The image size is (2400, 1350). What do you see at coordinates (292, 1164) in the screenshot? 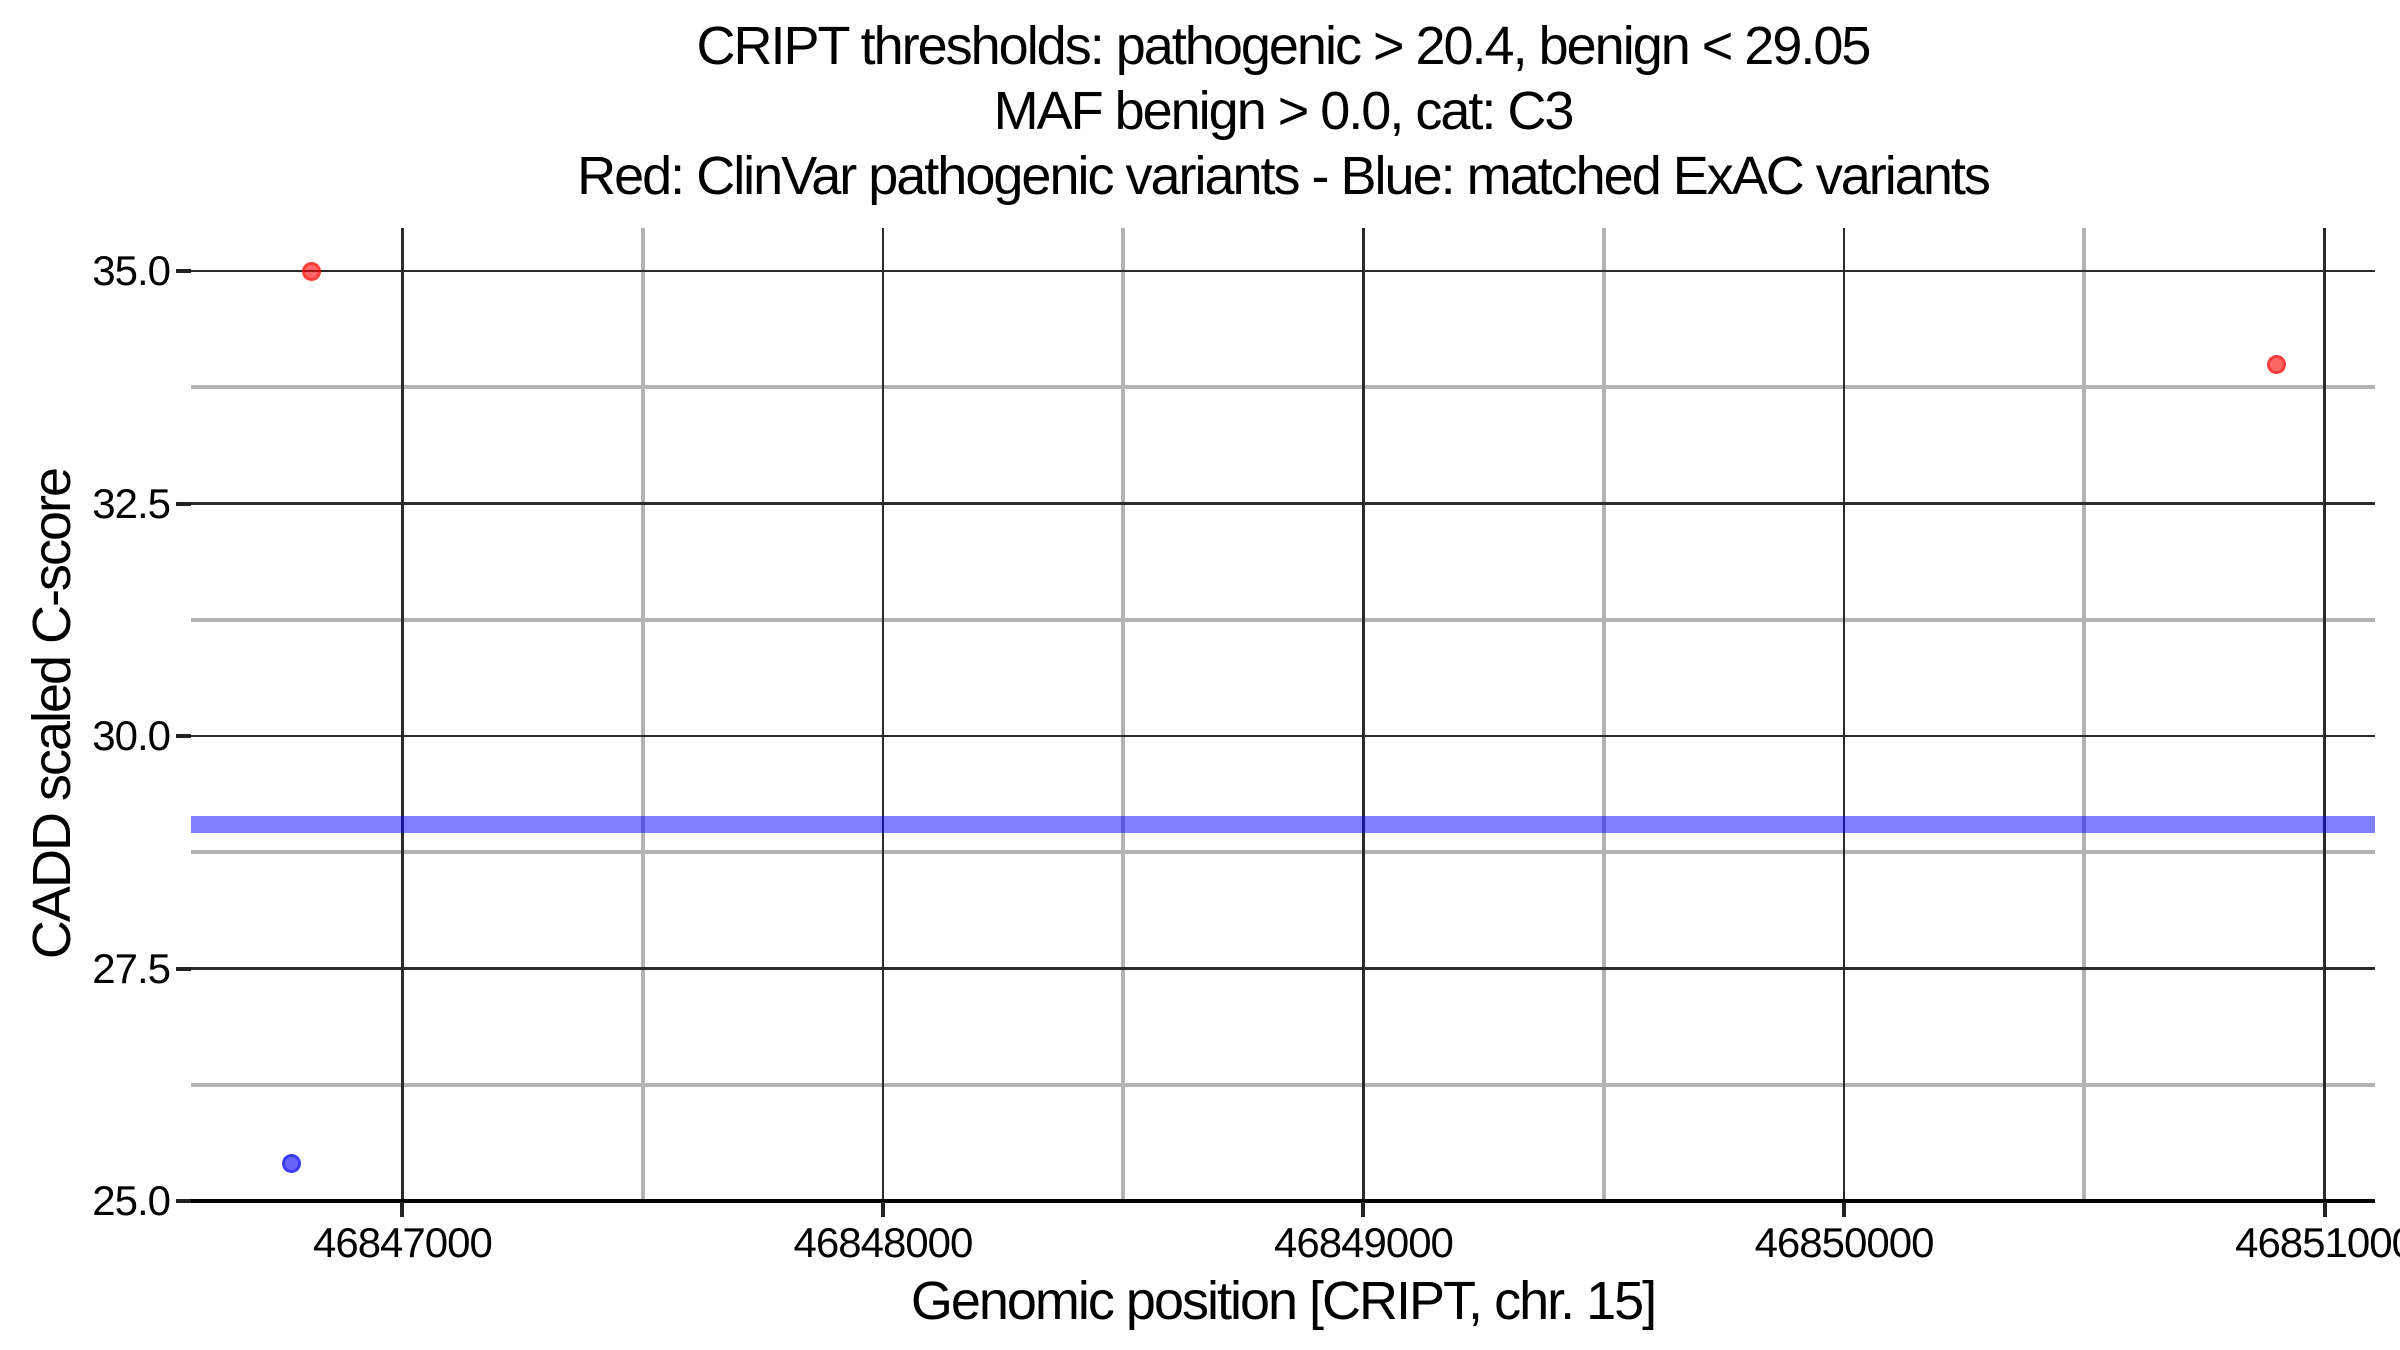
I see `data-point-matched-exac` at bounding box center [292, 1164].